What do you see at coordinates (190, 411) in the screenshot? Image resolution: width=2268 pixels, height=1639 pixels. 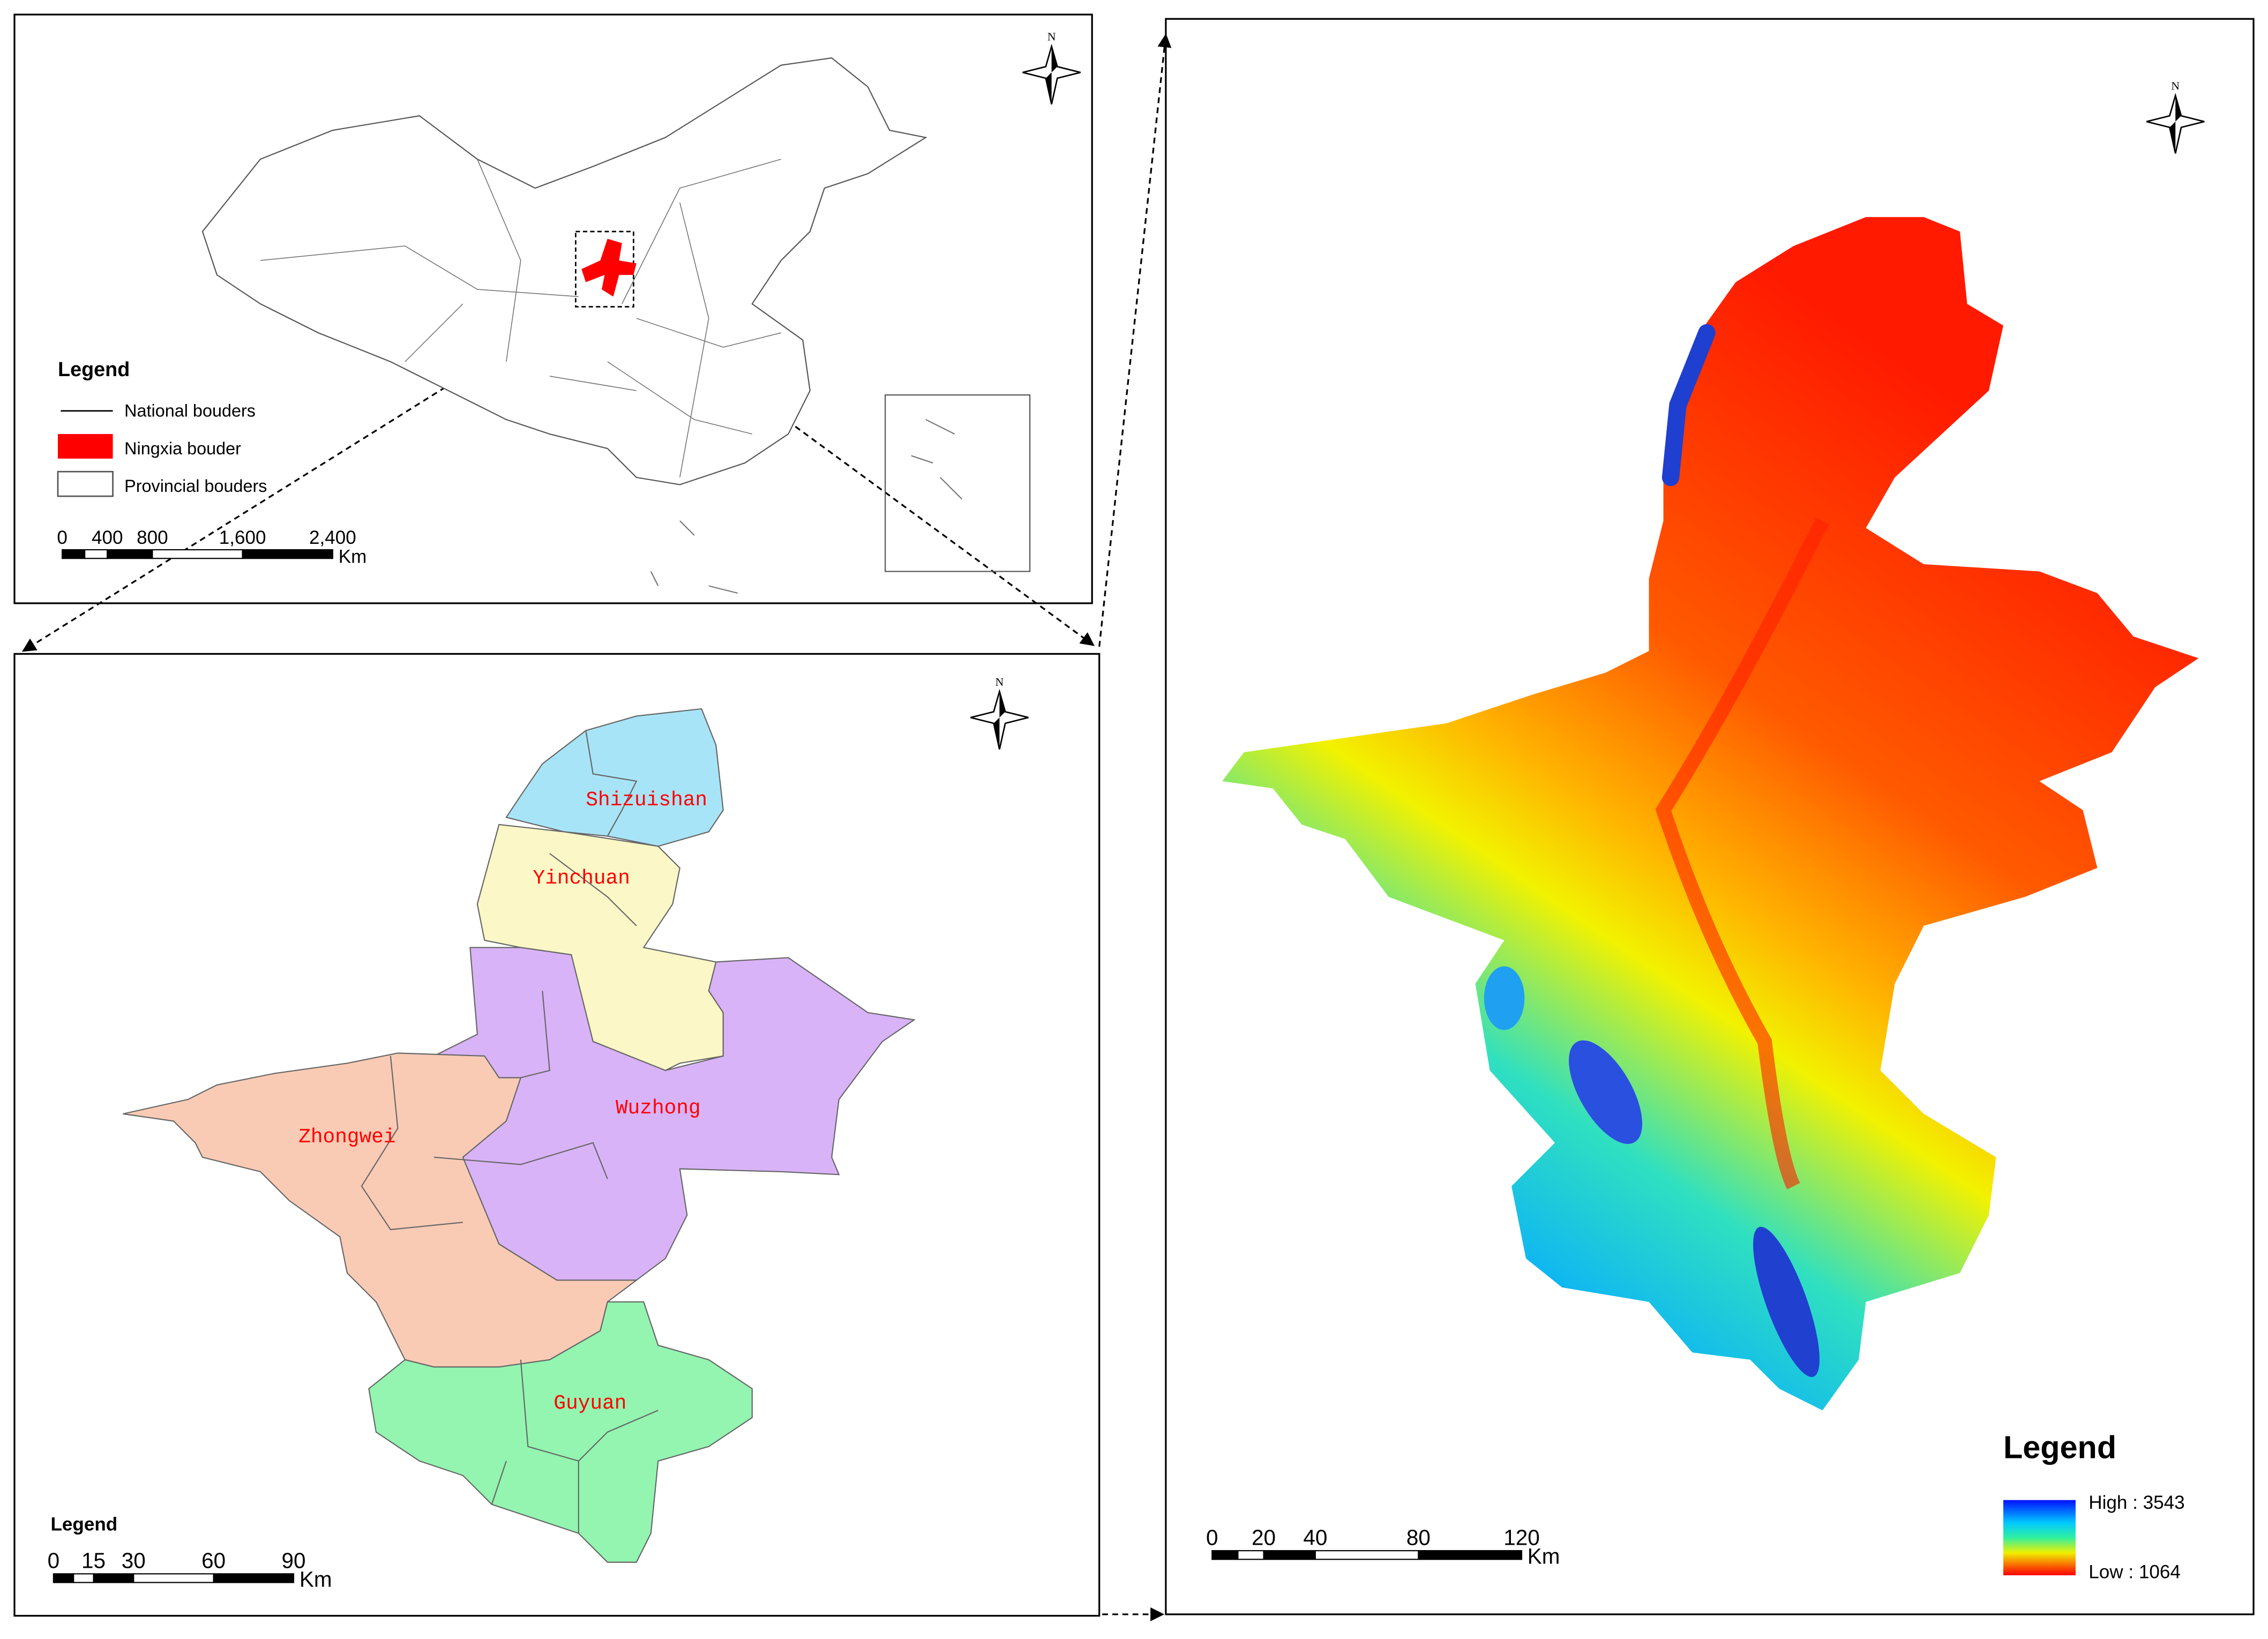 I see `legend-item: National bouders` at bounding box center [190, 411].